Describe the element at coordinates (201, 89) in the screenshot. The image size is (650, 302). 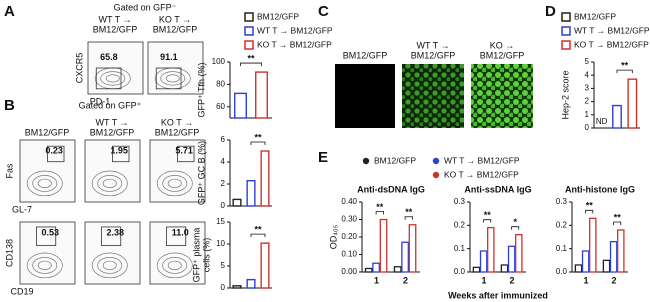
I see `y-axis-label: GFP⁺ Tfh (%)` at that location.